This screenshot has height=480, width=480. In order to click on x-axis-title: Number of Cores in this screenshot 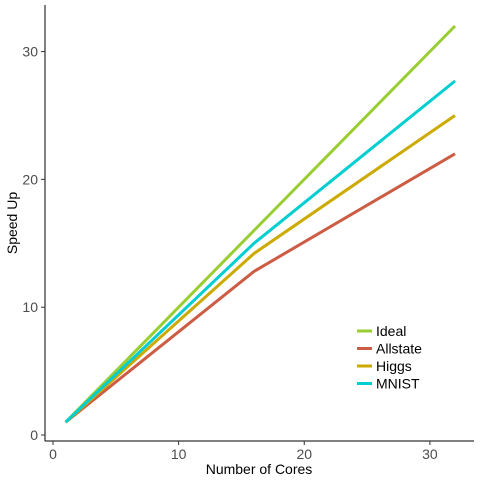, I will do `click(259, 469)`.